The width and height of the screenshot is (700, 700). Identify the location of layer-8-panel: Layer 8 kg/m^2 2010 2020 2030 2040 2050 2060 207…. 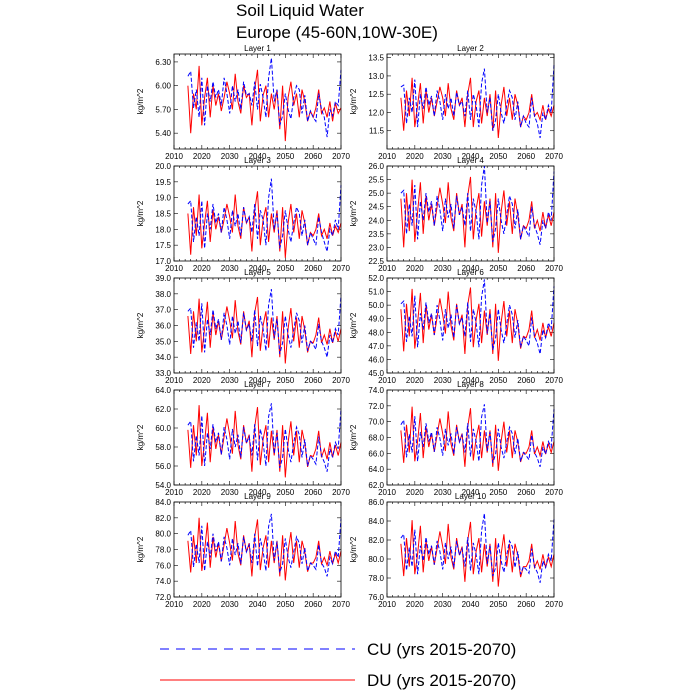
(456, 438).